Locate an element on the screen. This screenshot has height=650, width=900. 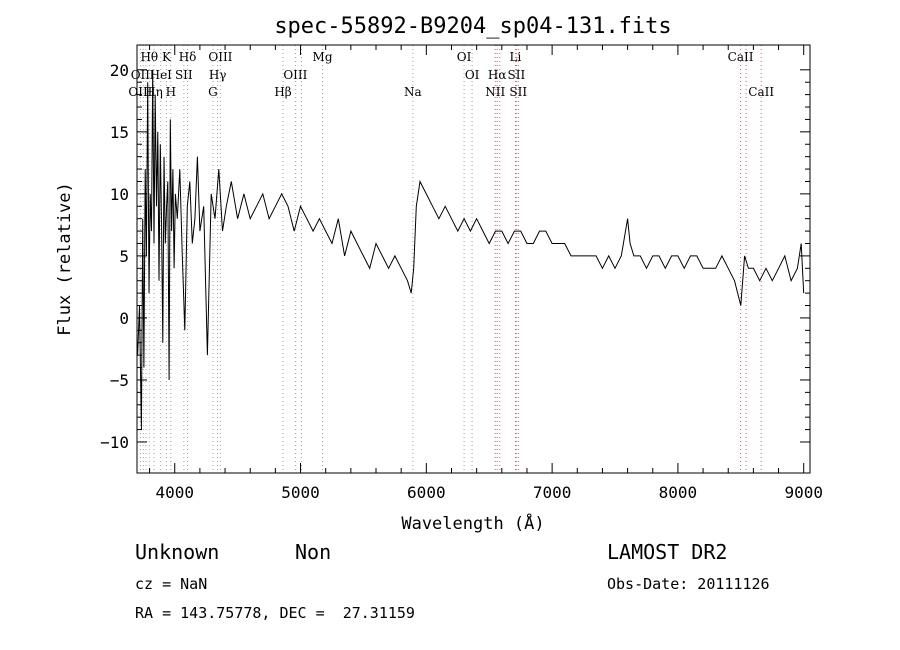
x-tick-label-5000: 5000 is located at coordinates (300, 492).